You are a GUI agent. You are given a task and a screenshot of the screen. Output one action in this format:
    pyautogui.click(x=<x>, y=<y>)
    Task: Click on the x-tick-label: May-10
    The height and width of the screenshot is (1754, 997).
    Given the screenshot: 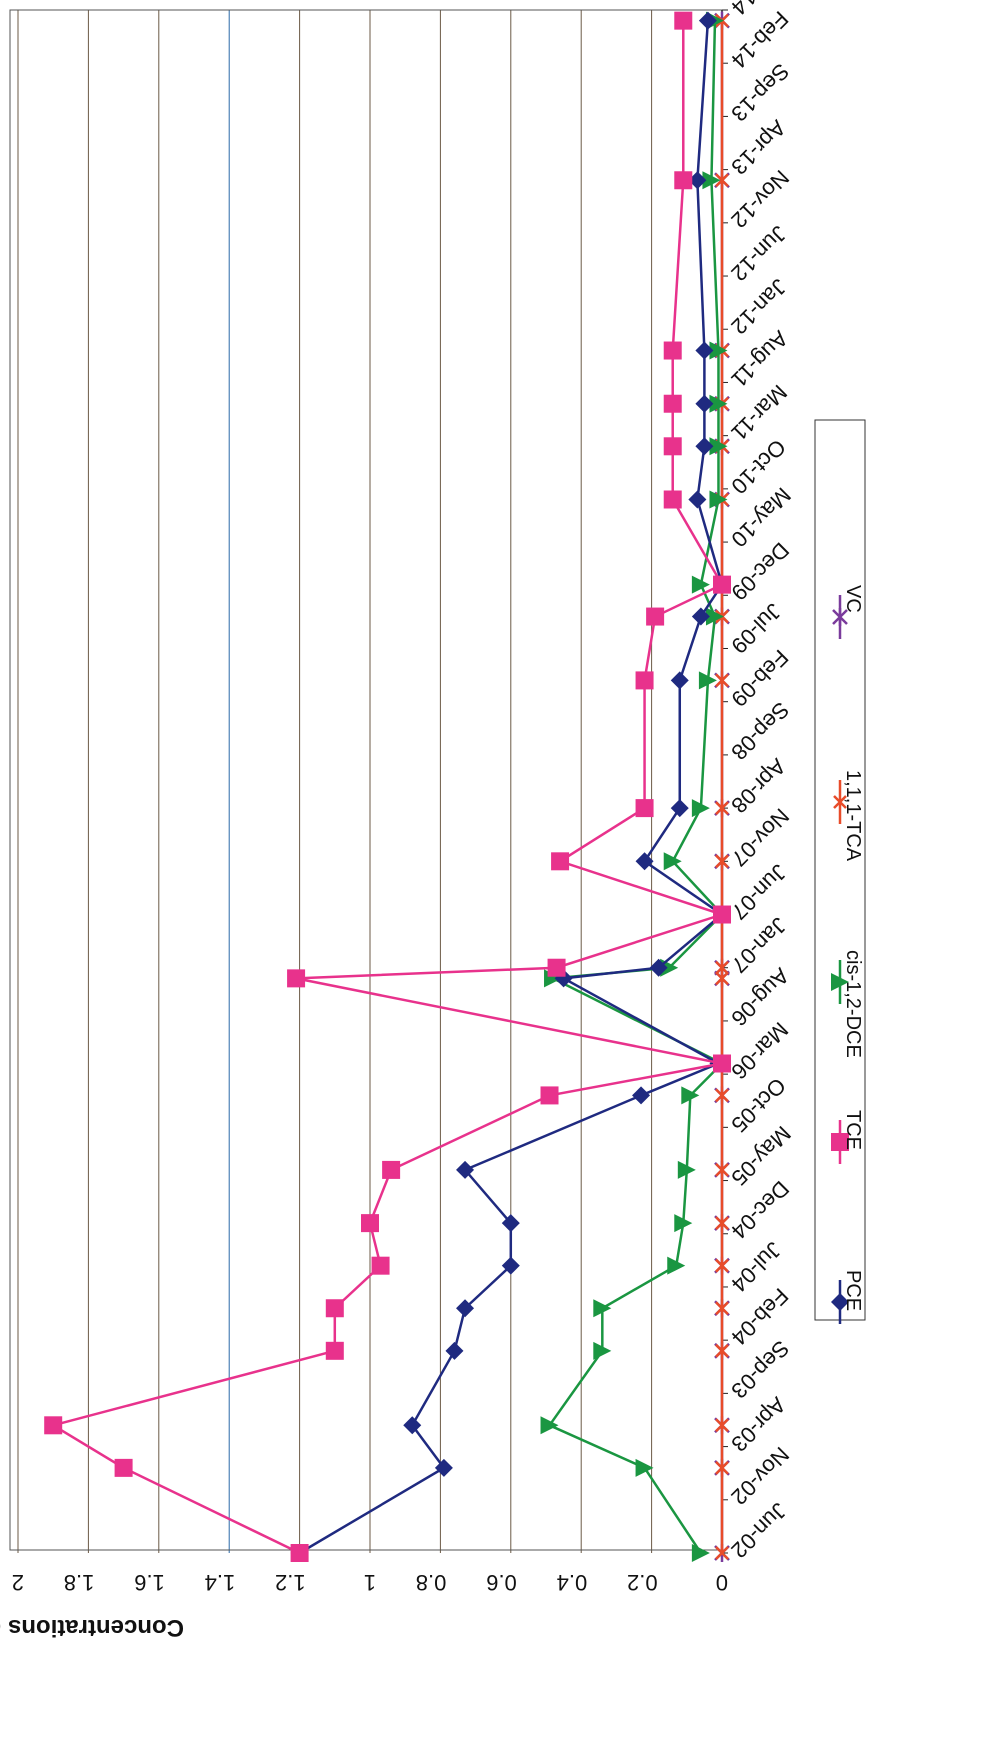 What is the action you would take?
    pyautogui.click(x=761, y=518)
    